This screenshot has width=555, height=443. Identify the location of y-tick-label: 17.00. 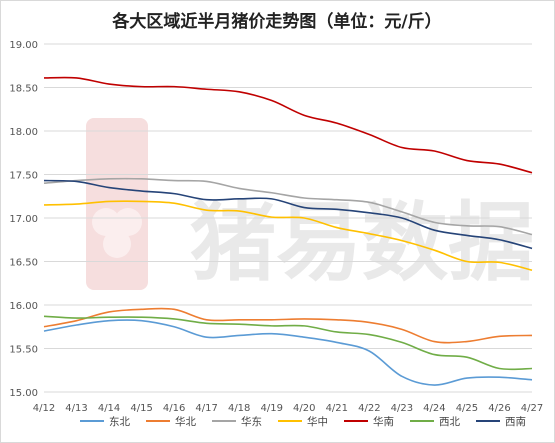
(23, 219).